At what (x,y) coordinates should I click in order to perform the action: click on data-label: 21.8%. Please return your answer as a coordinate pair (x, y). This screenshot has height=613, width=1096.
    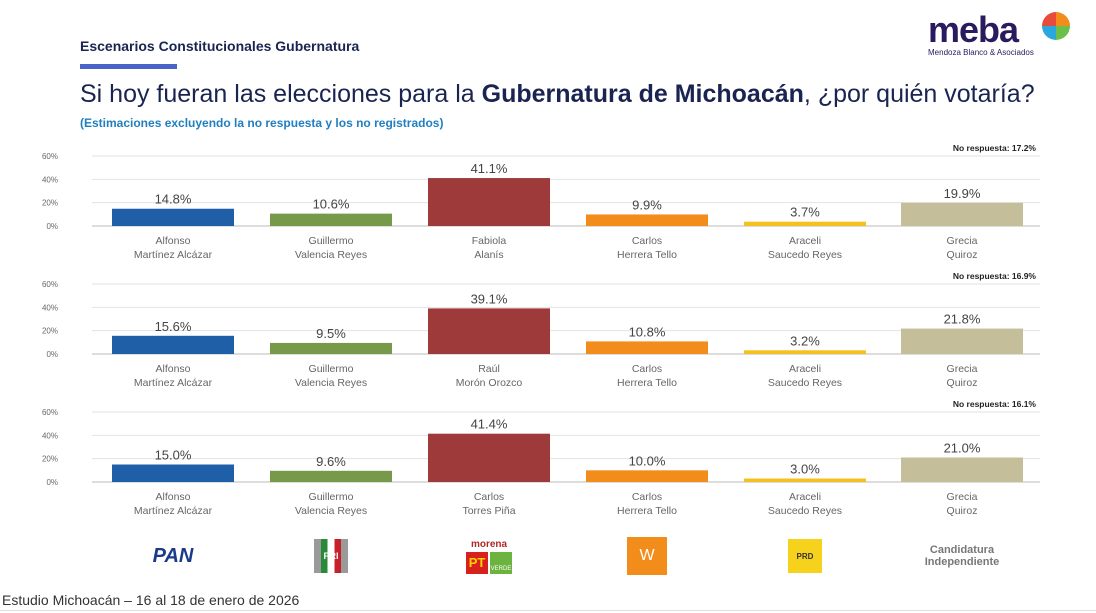
    Looking at the image, I should click on (962, 319).